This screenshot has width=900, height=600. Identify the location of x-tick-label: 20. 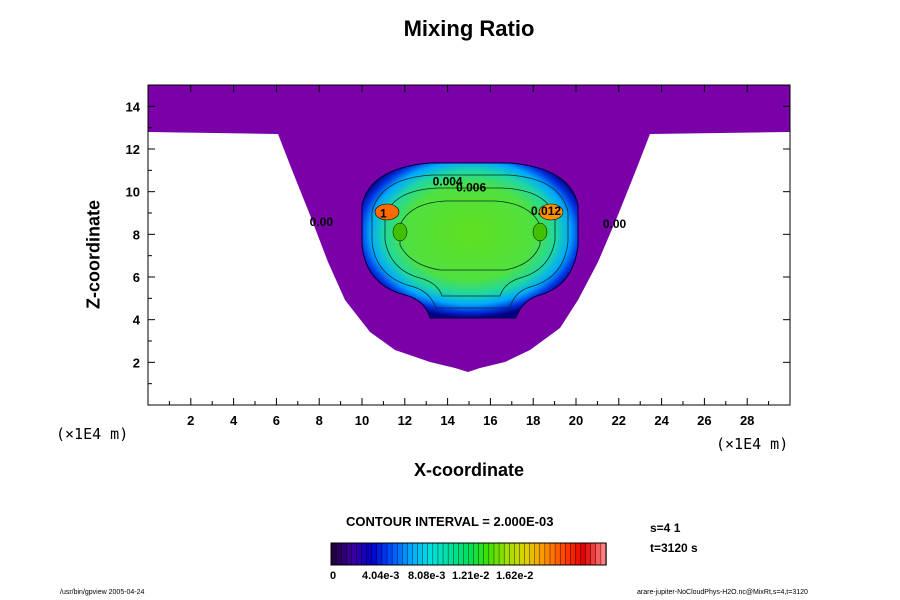
(576, 420).